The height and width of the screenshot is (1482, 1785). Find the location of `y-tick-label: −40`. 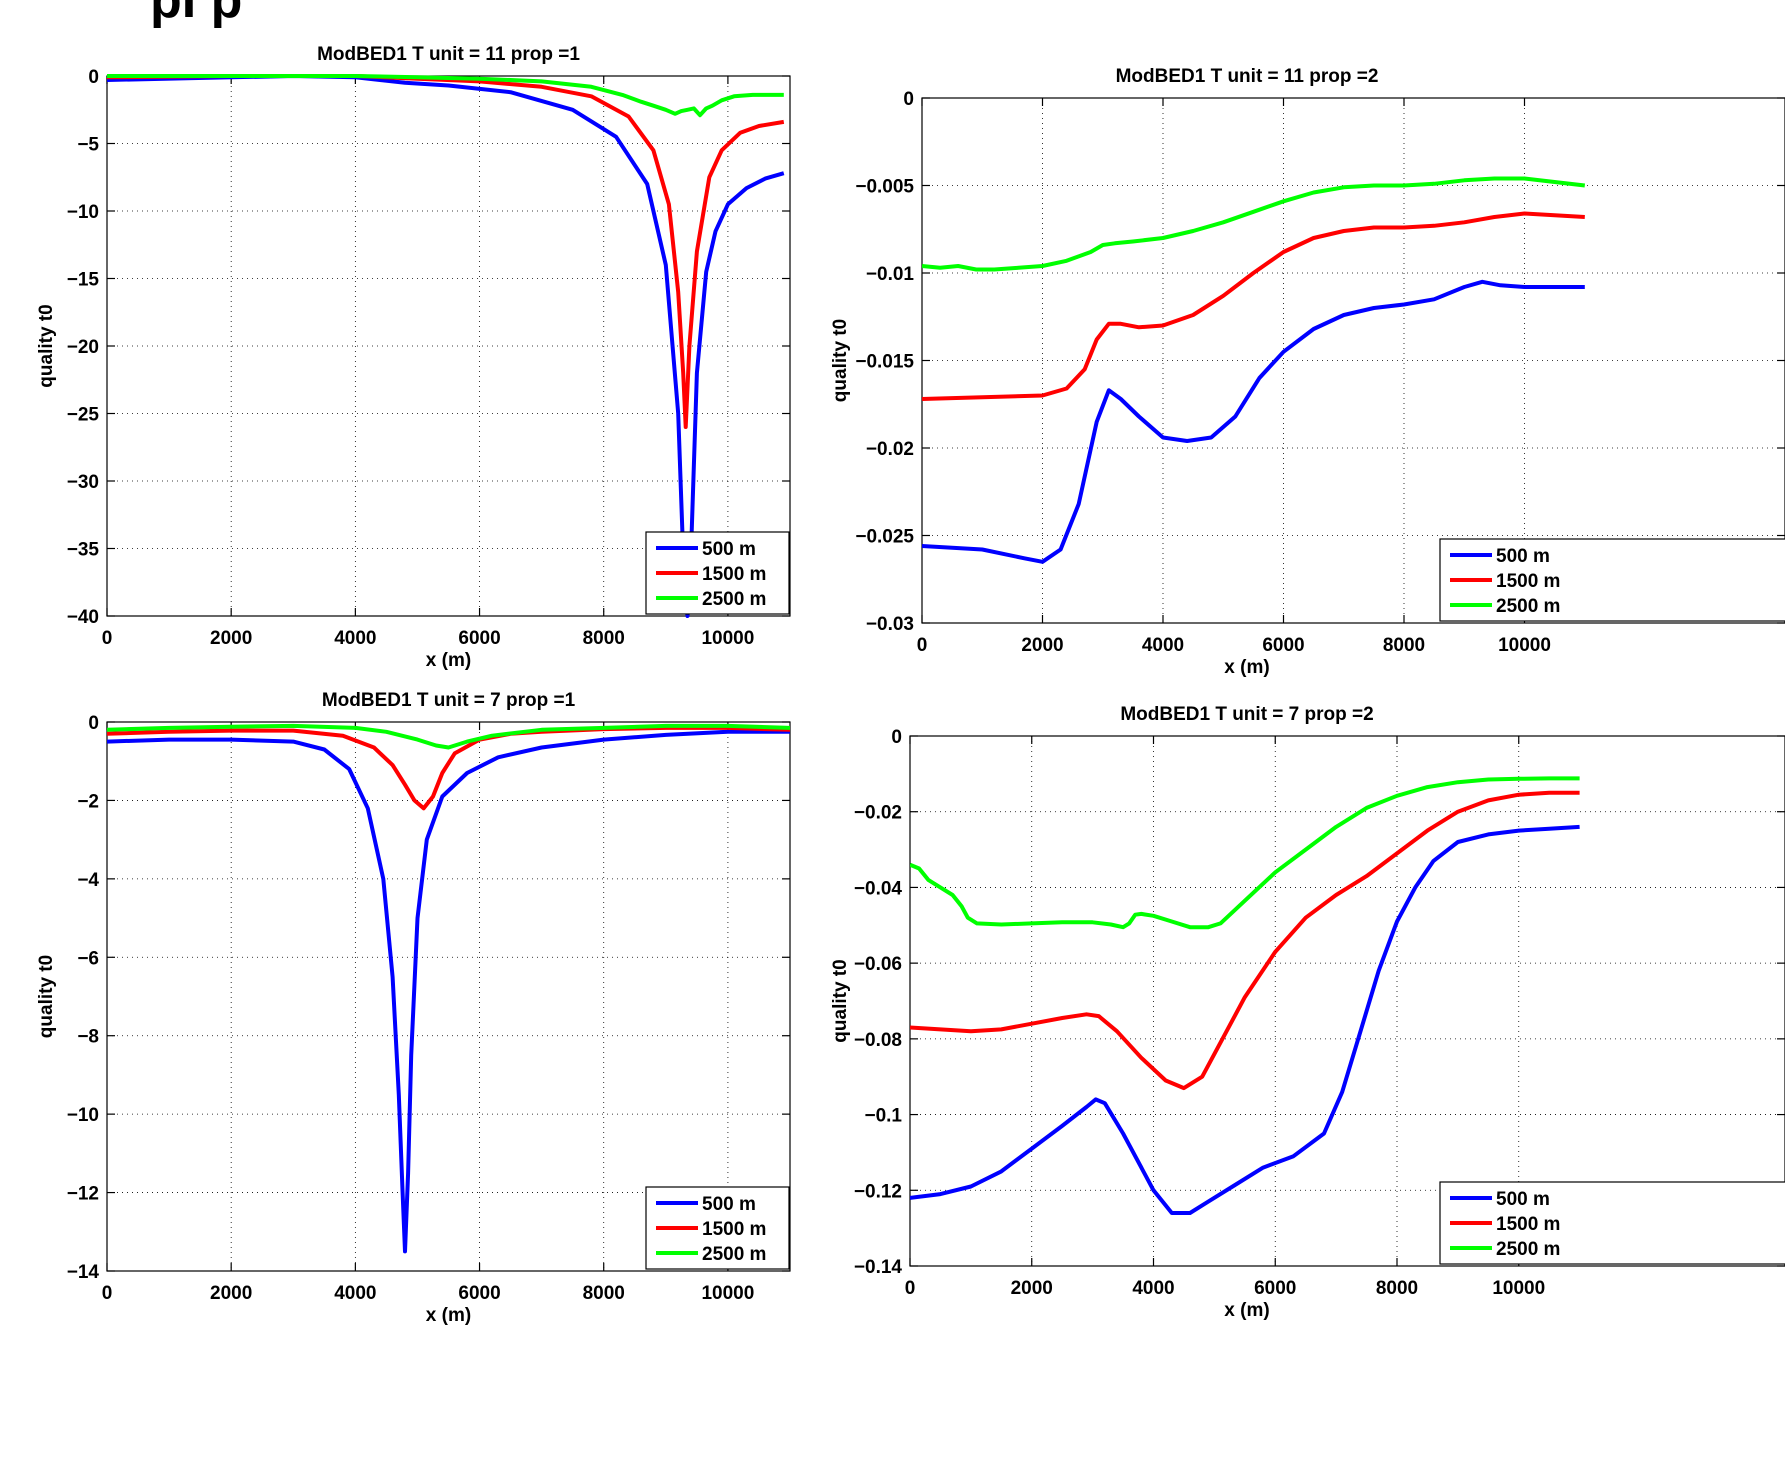

y-tick-label: −40 is located at coordinates (83, 617).